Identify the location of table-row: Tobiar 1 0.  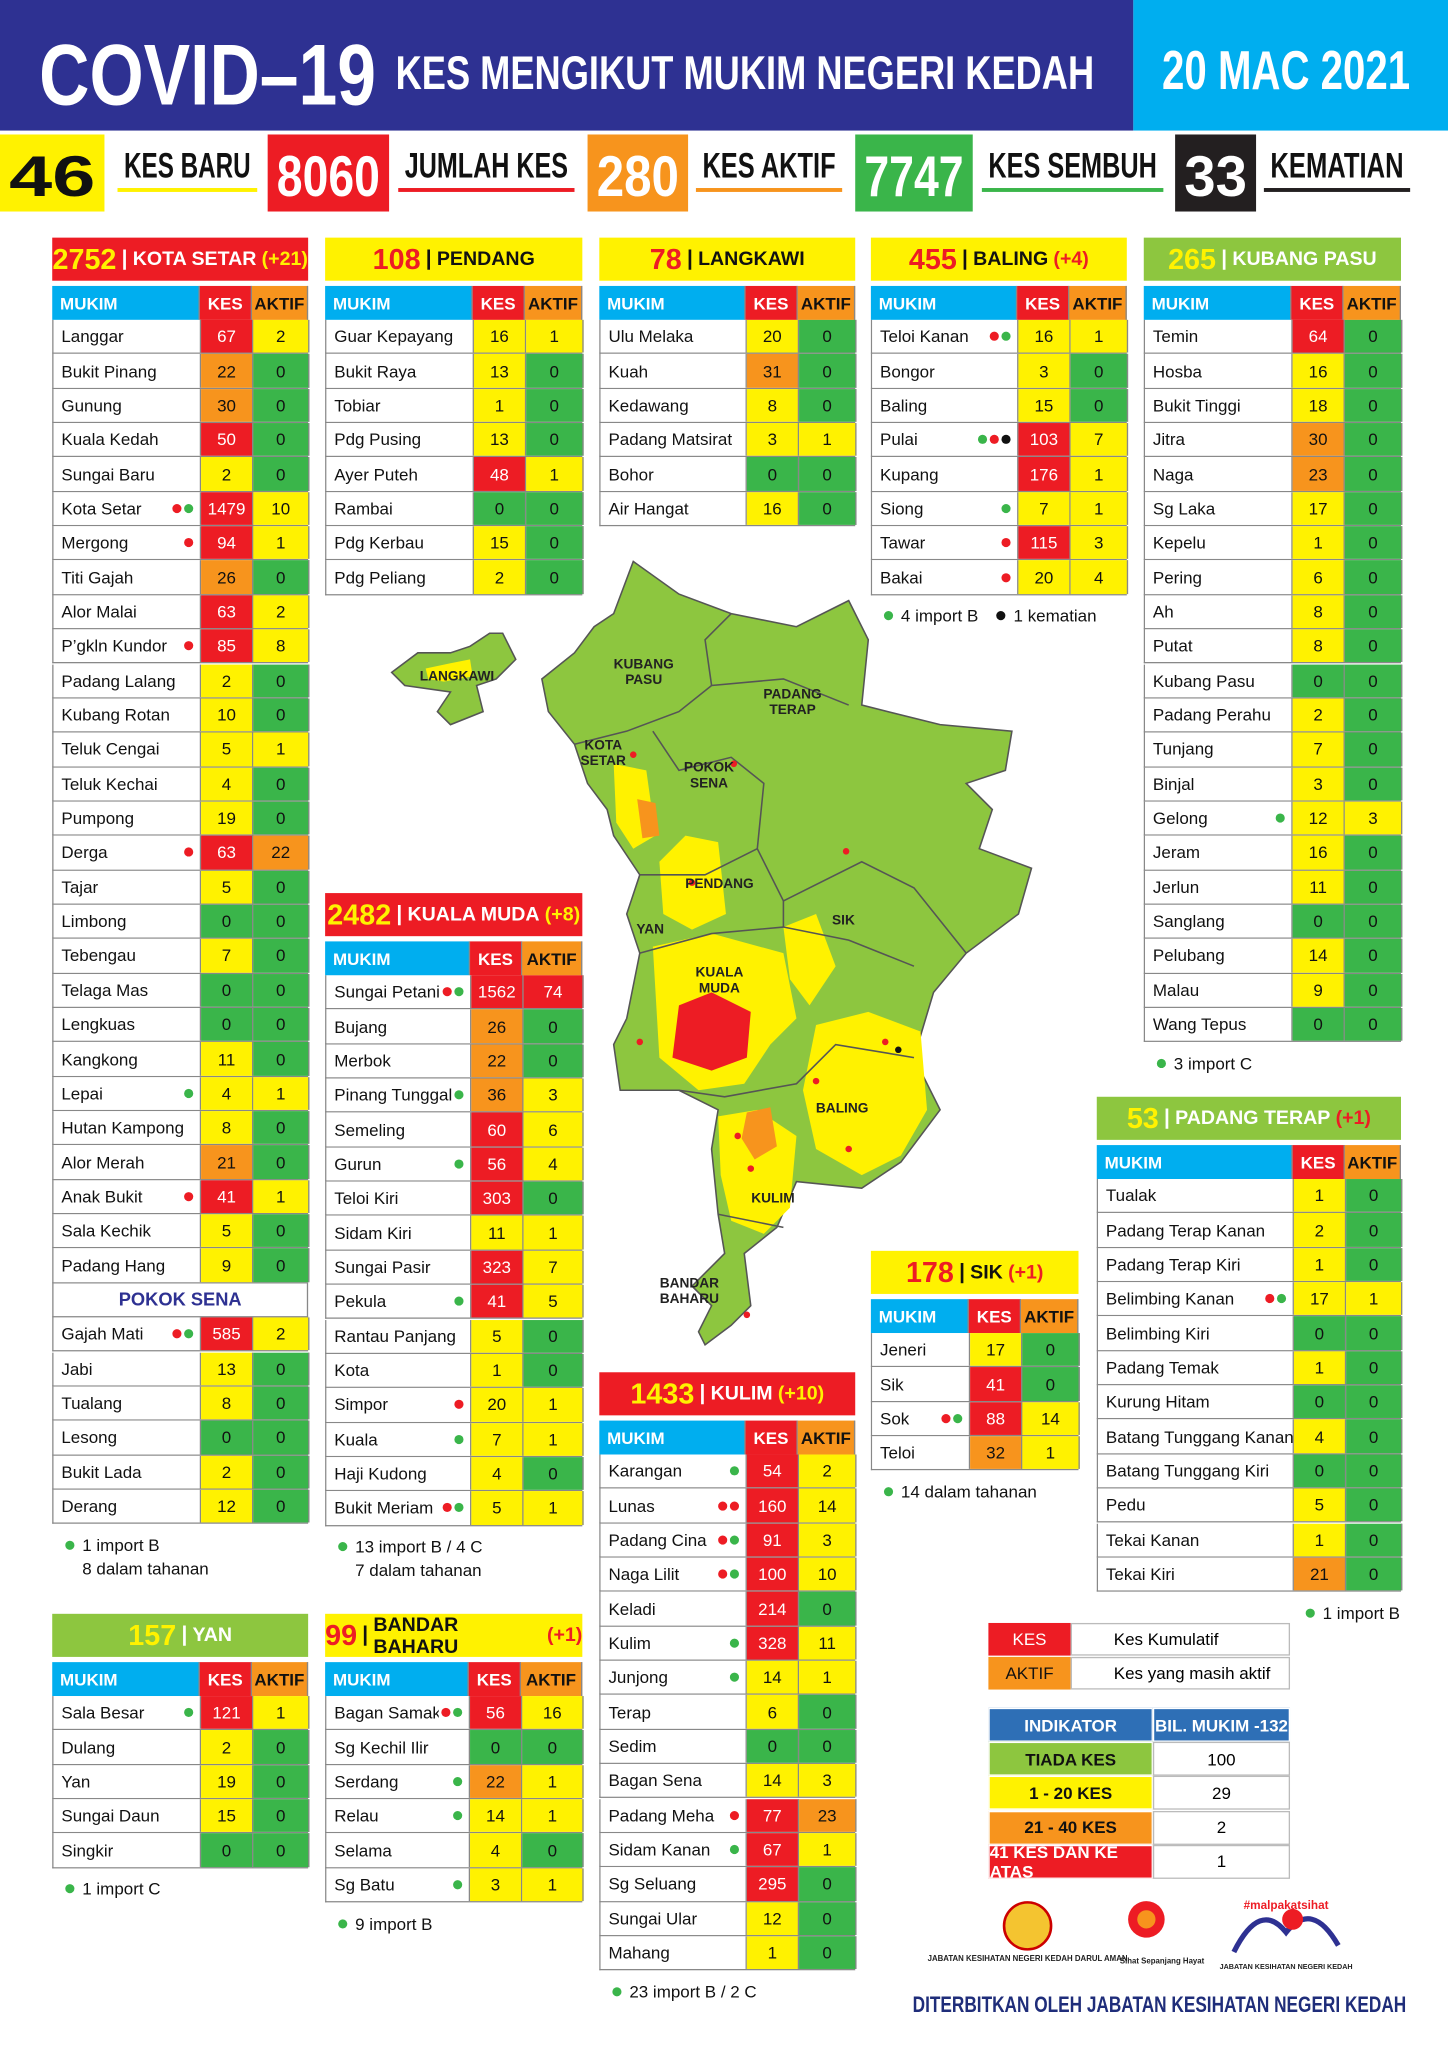
(454, 406).